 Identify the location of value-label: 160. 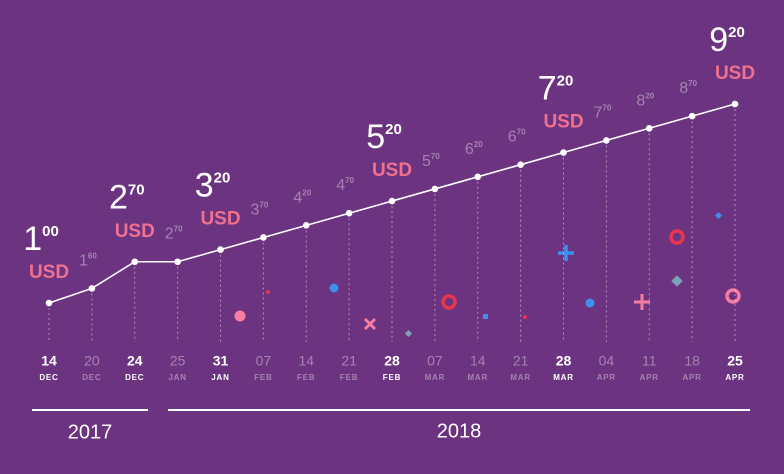
(88, 261).